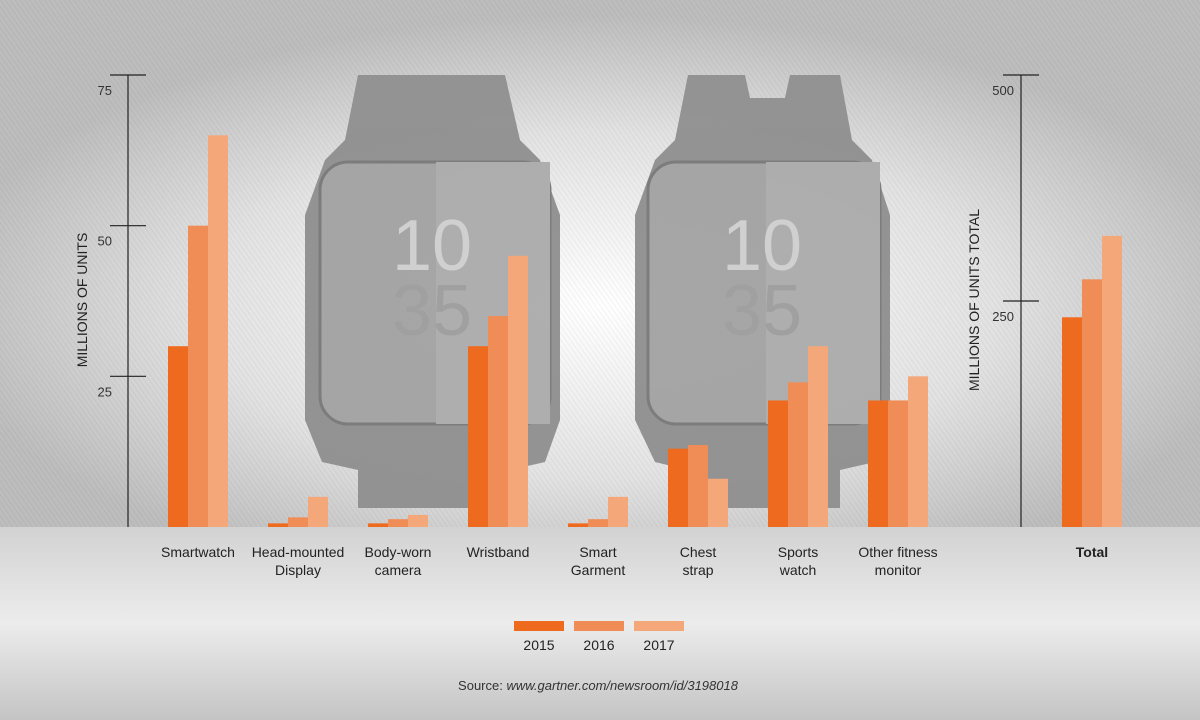  I want to click on category-label-line: watch, so click(798, 570).